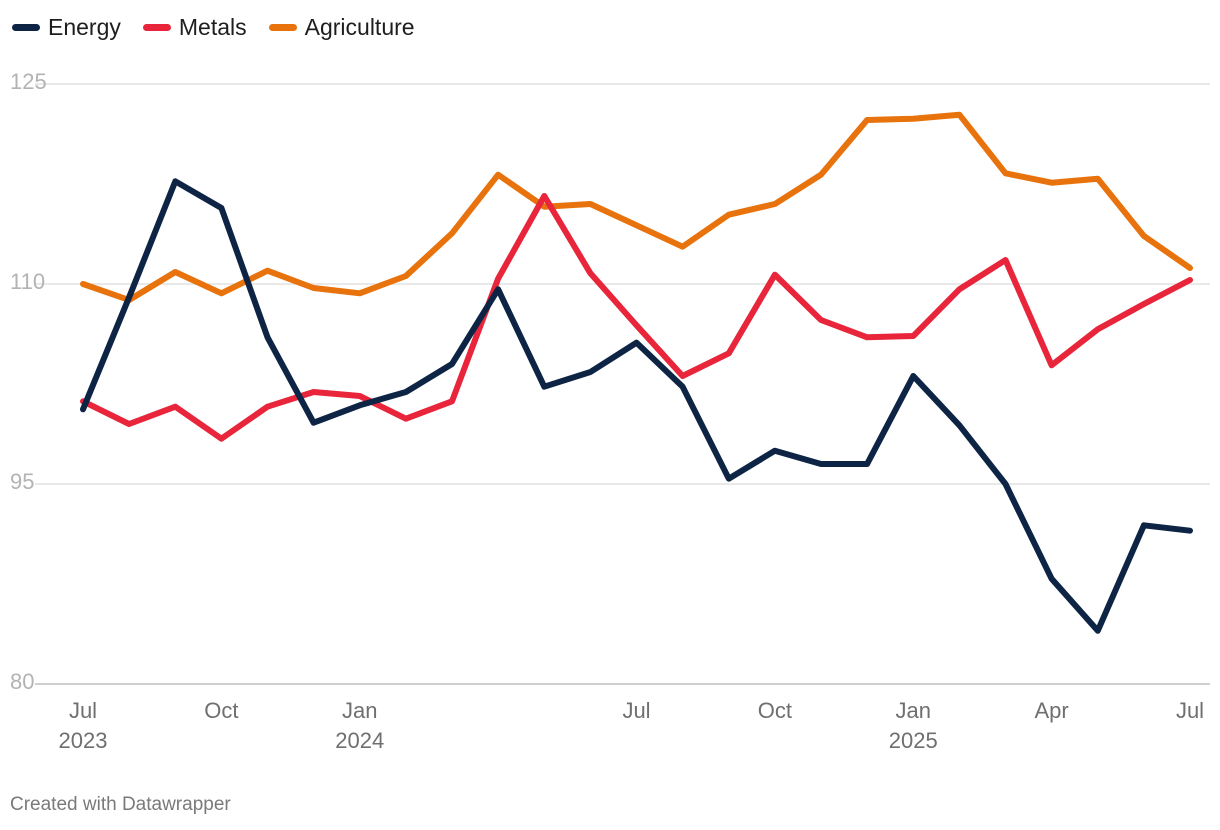 This screenshot has width=1220, height=830. What do you see at coordinates (359, 27) in the screenshot?
I see `legend-label-agriculture: Agriculture` at bounding box center [359, 27].